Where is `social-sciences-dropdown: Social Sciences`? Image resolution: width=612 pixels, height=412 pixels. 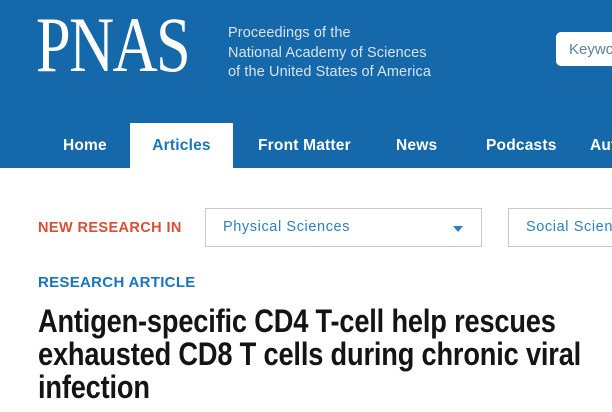 social-sciences-dropdown: Social Sciences is located at coordinates (560, 227).